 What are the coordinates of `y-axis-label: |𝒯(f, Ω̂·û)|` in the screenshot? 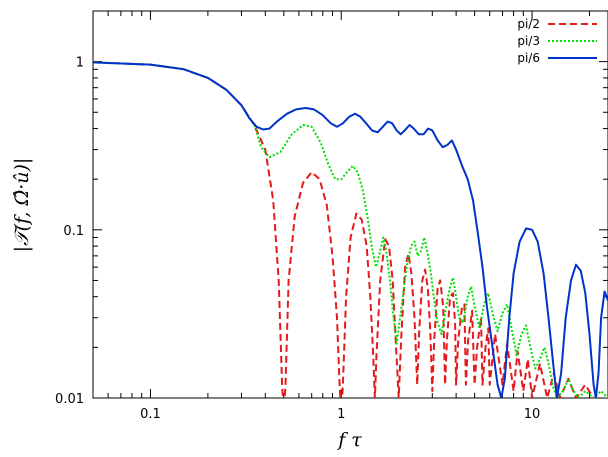 It's located at (22, 205).